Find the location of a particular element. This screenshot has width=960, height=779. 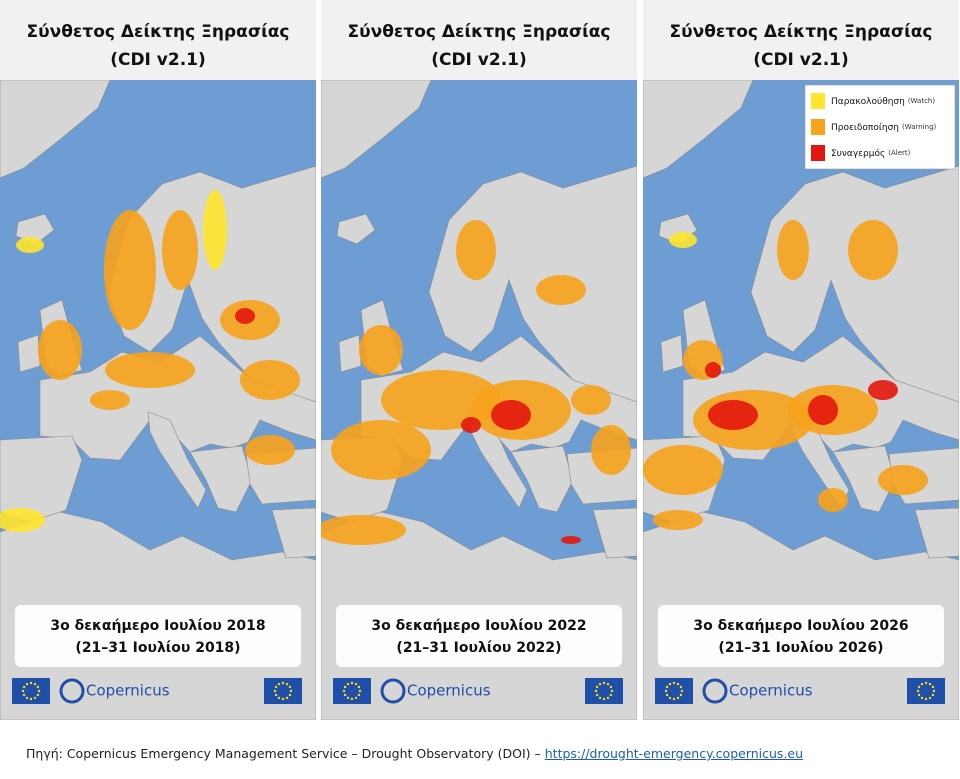

legend-name: Παρακολούθηση is located at coordinates (868, 101).